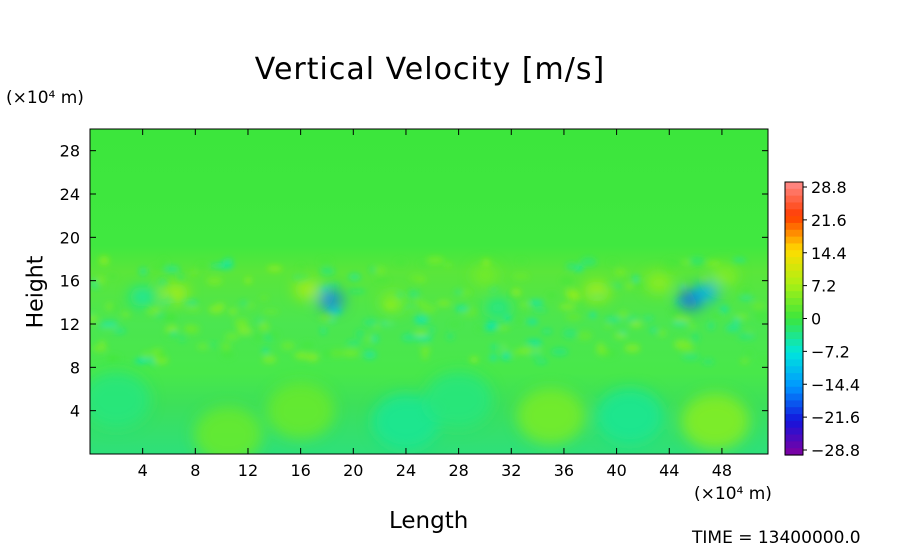 The width and height of the screenshot is (904, 548). I want to click on x-tick-label: 12, so click(248, 470).